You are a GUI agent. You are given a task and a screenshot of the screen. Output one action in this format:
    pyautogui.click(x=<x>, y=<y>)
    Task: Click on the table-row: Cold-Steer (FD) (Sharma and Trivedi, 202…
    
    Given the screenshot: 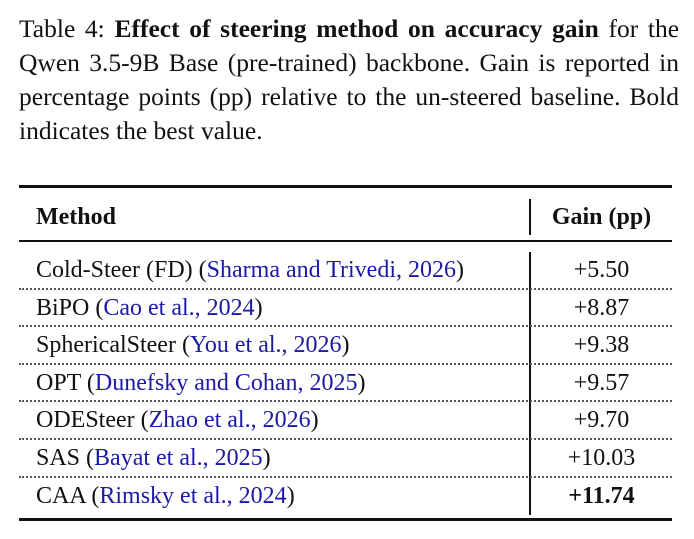 What is the action you would take?
    pyautogui.click(x=345, y=271)
    